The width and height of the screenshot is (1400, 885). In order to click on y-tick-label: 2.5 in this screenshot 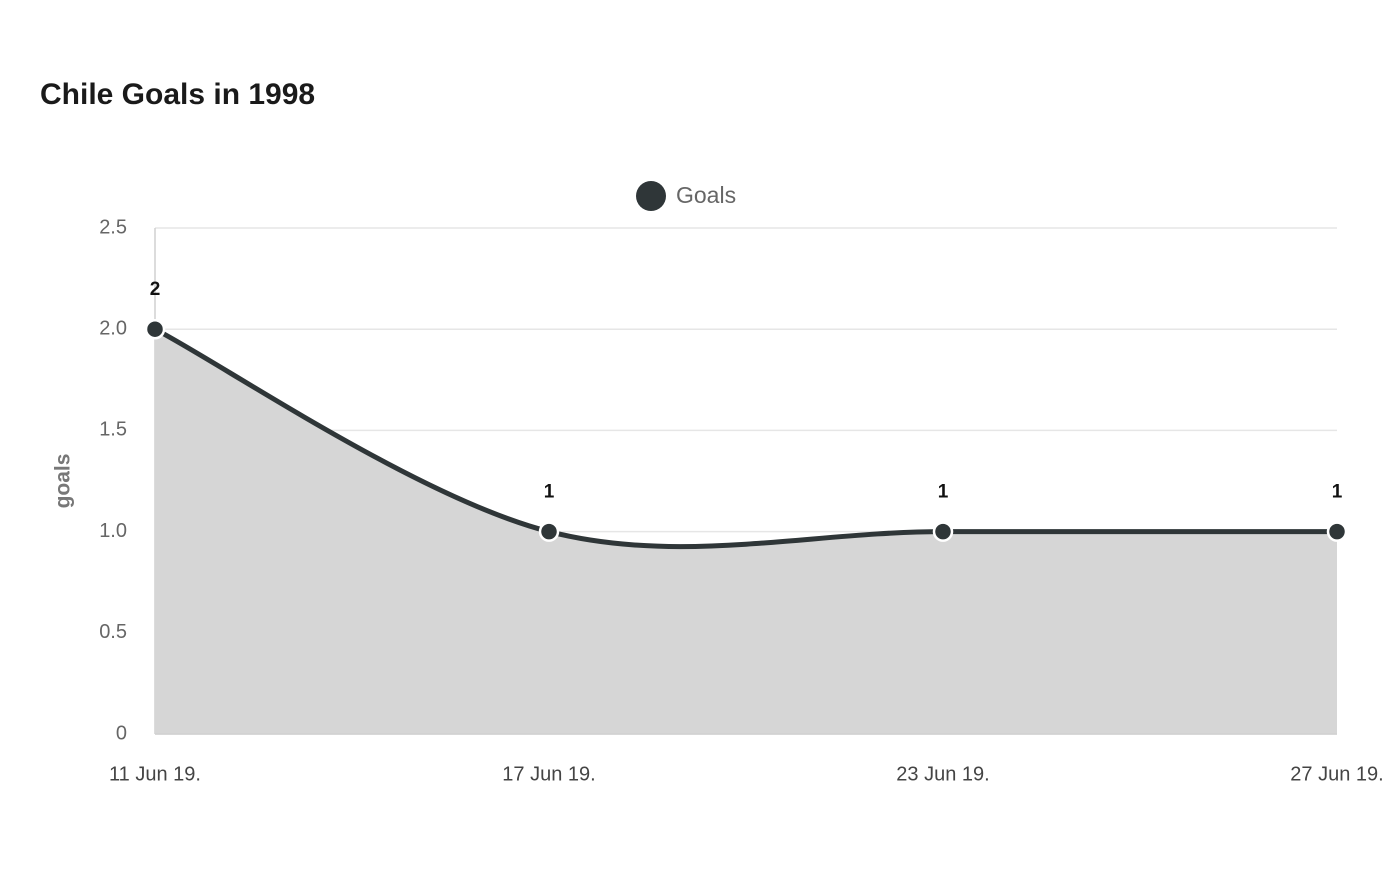, I will do `click(113, 227)`.